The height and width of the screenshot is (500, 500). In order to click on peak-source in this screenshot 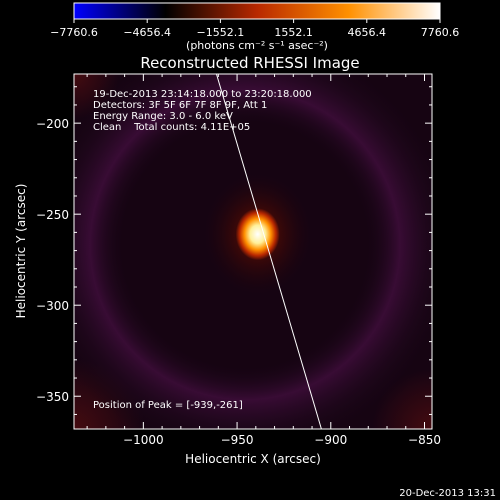, I will do `click(257, 234)`.